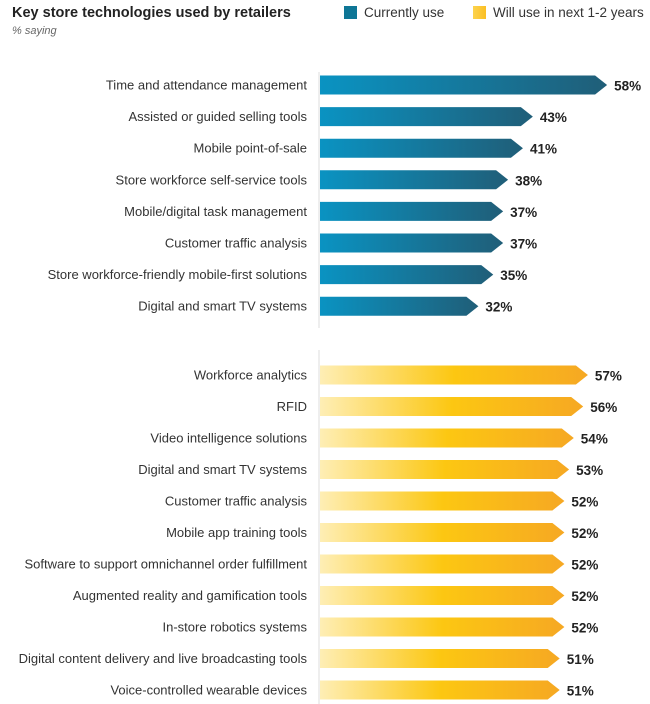 The image size is (650, 704). What do you see at coordinates (212, 179) in the screenshot?
I see `category-label-current-3: Store workforce self-service tools` at bounding box center [212, 179].